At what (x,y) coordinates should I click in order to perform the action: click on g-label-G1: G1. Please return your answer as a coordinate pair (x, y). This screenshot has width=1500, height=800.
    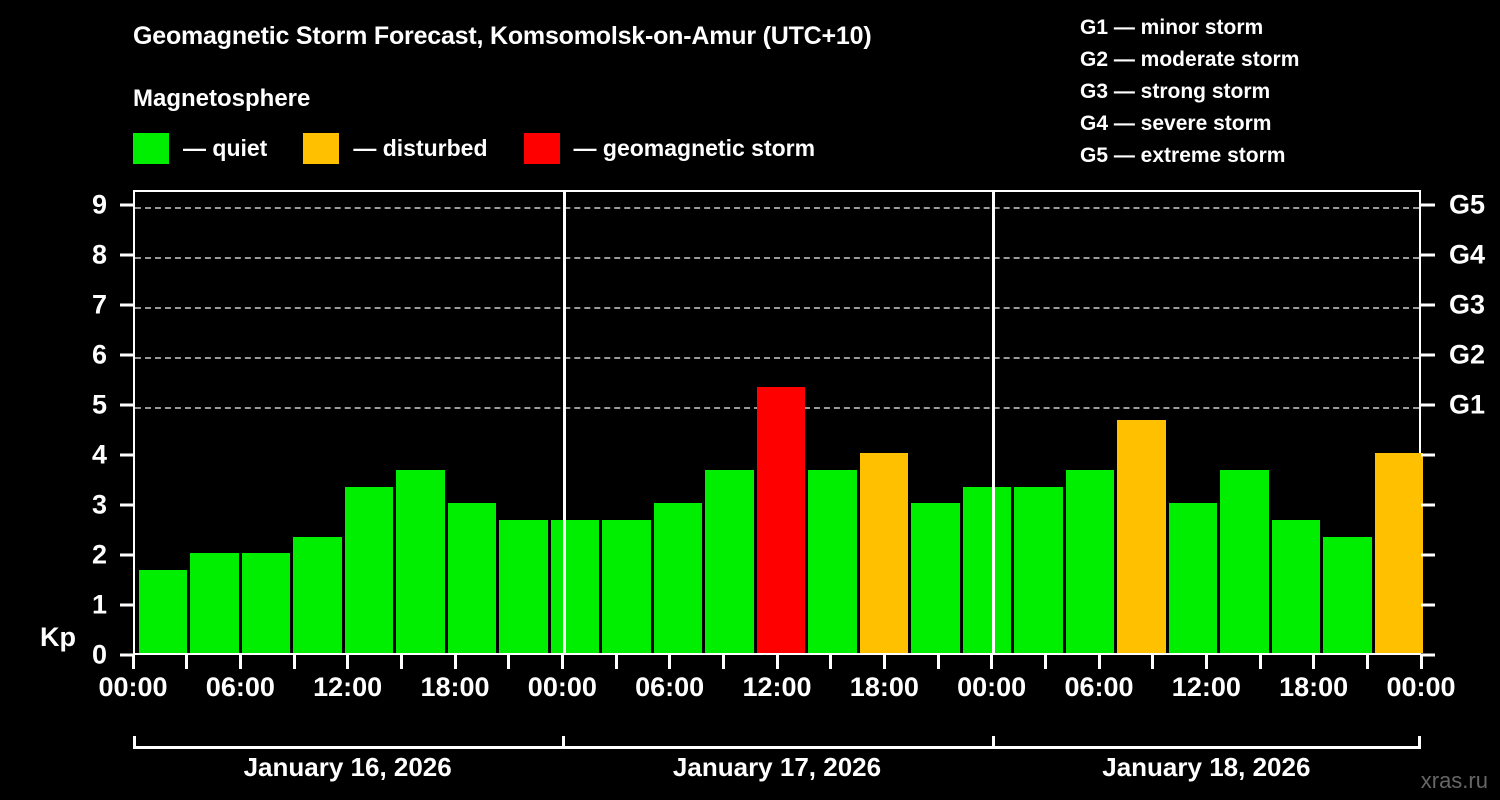
    Looking at the image, I should click on (1467, 404).